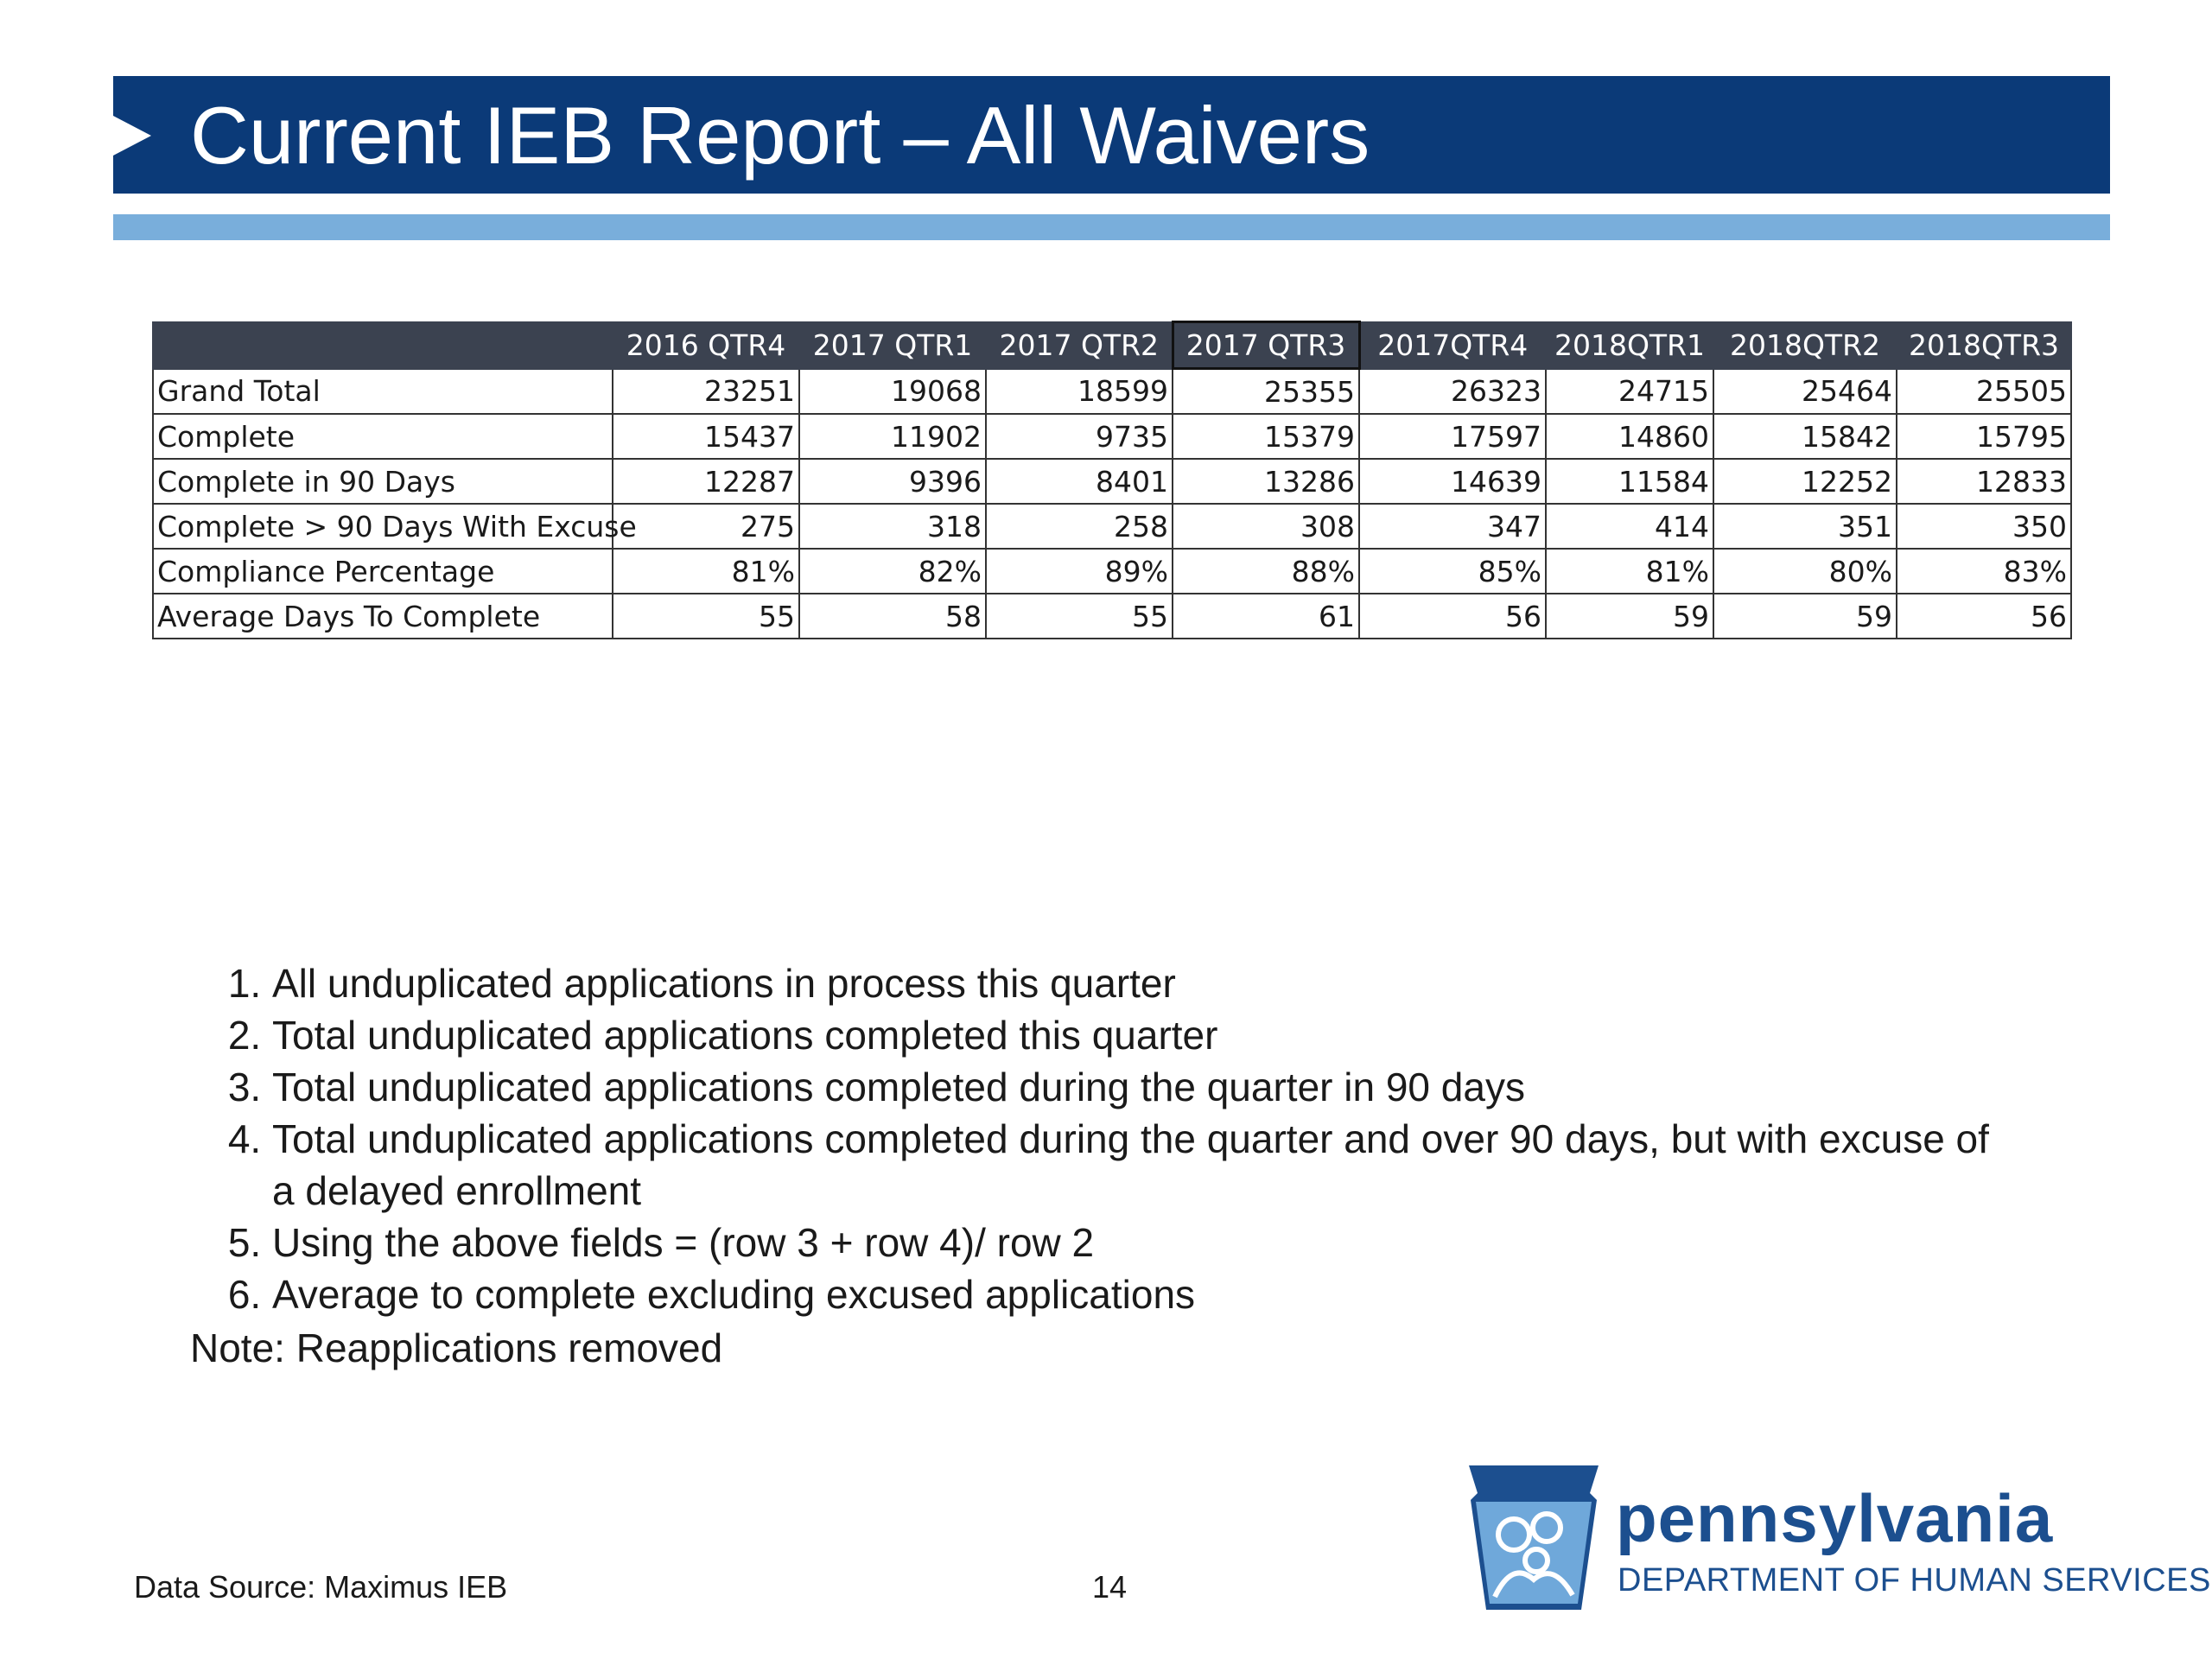 Image resolution: width=2212 pixels, height=1659 pixels. I want to click on page-number: 14, so click(1110, 1587).